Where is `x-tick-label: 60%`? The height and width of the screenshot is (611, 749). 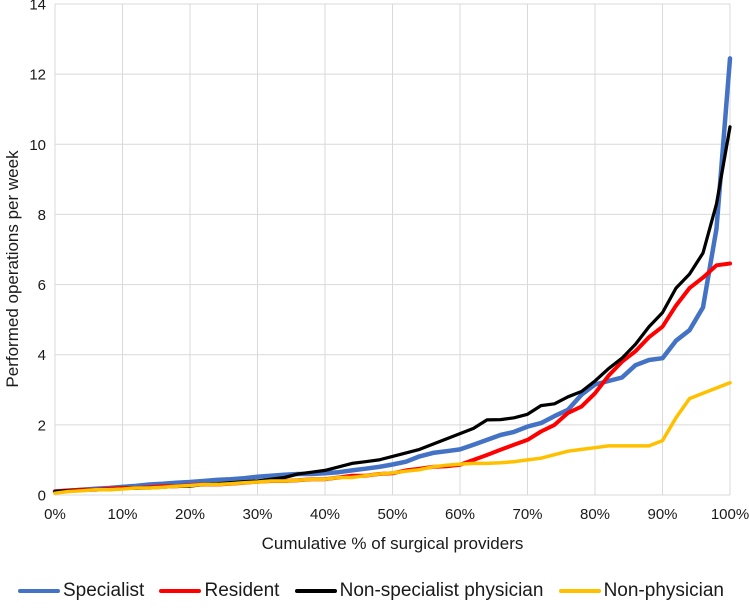
x-tick-label: 60% is located at coordinates (460, 514).